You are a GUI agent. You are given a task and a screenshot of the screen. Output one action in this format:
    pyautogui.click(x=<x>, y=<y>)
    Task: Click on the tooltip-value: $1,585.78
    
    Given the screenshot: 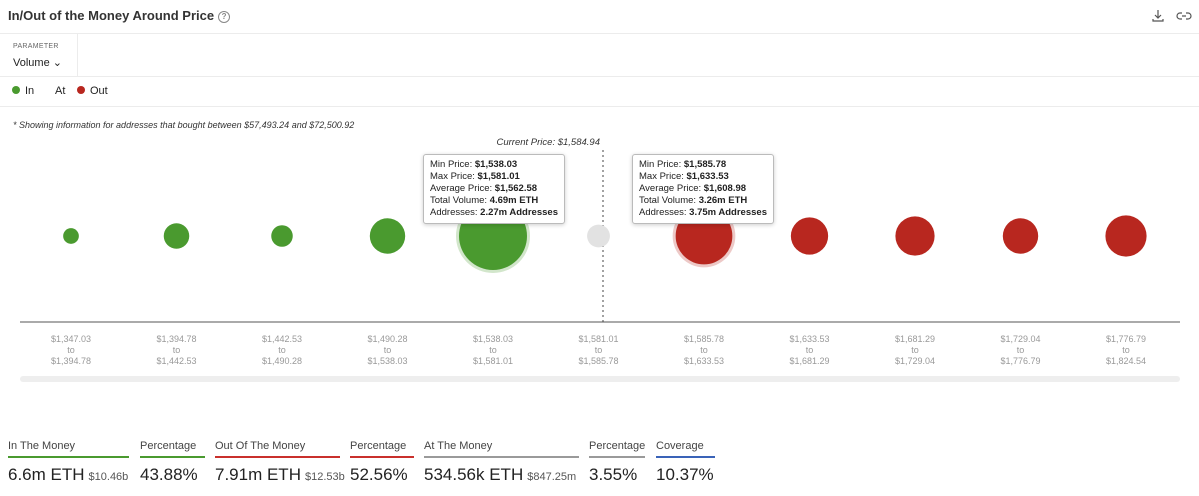 What is the action you would take?
    pyautogui.click(x=705, y=164)
    